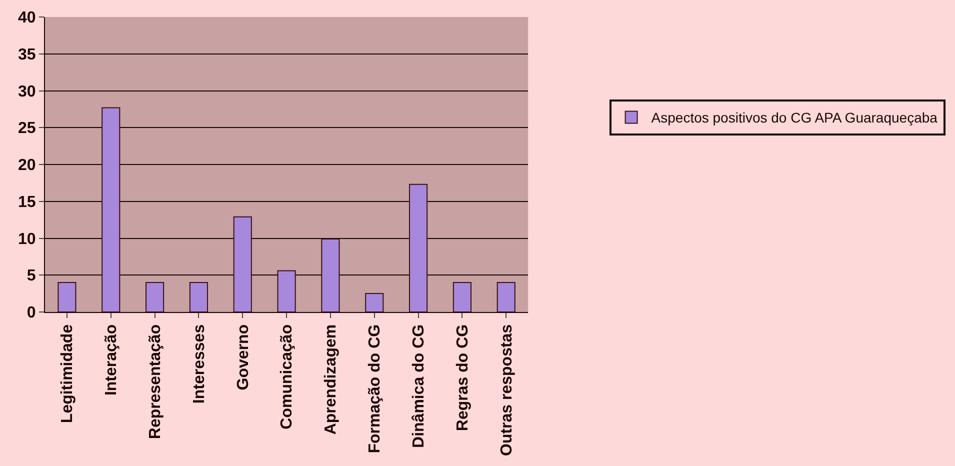  Describe the element at coordinates (27, 129) in the screenshot. I see `y-tick-label: 25` at that location.